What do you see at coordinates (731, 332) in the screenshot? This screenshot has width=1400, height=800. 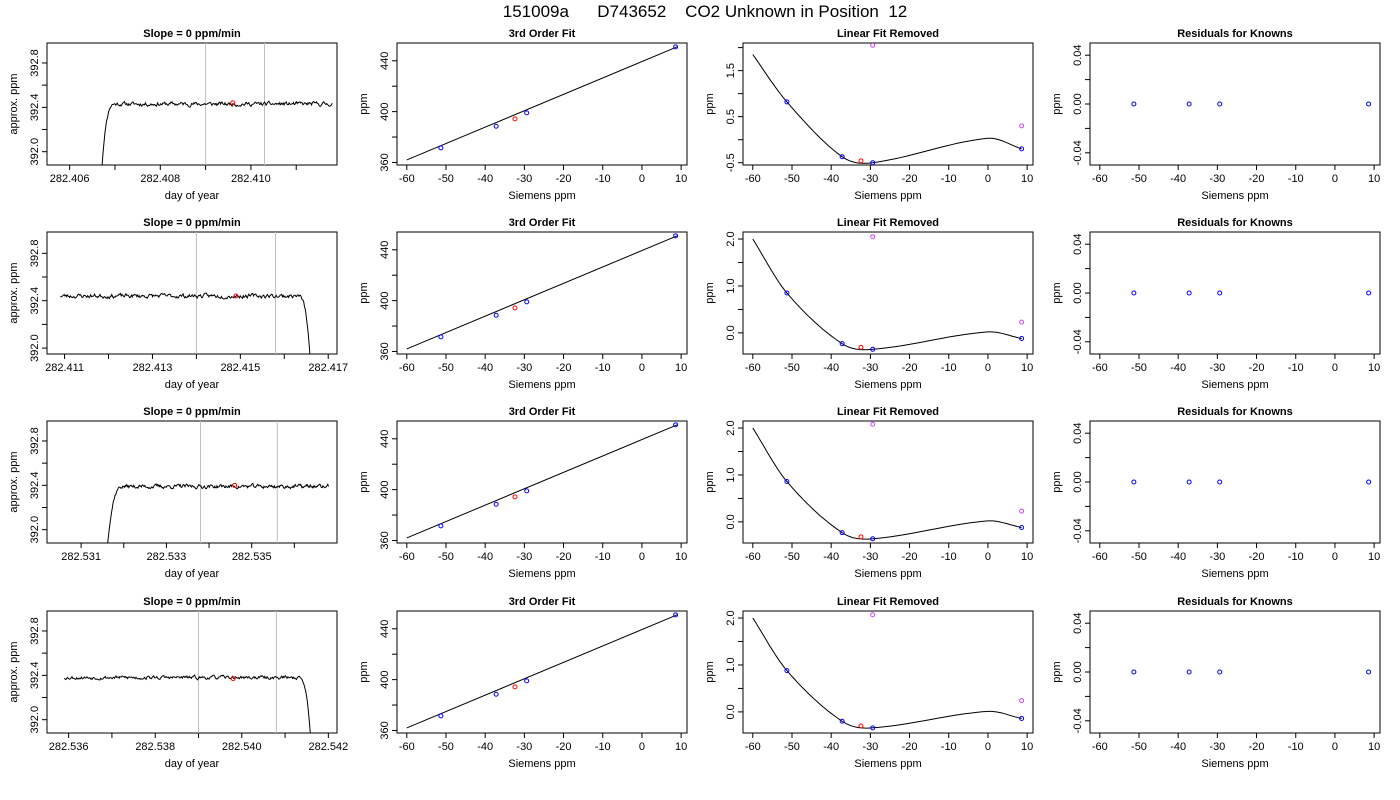 I see `y-tick-label: 0.0` at bounding box center [731, 332].